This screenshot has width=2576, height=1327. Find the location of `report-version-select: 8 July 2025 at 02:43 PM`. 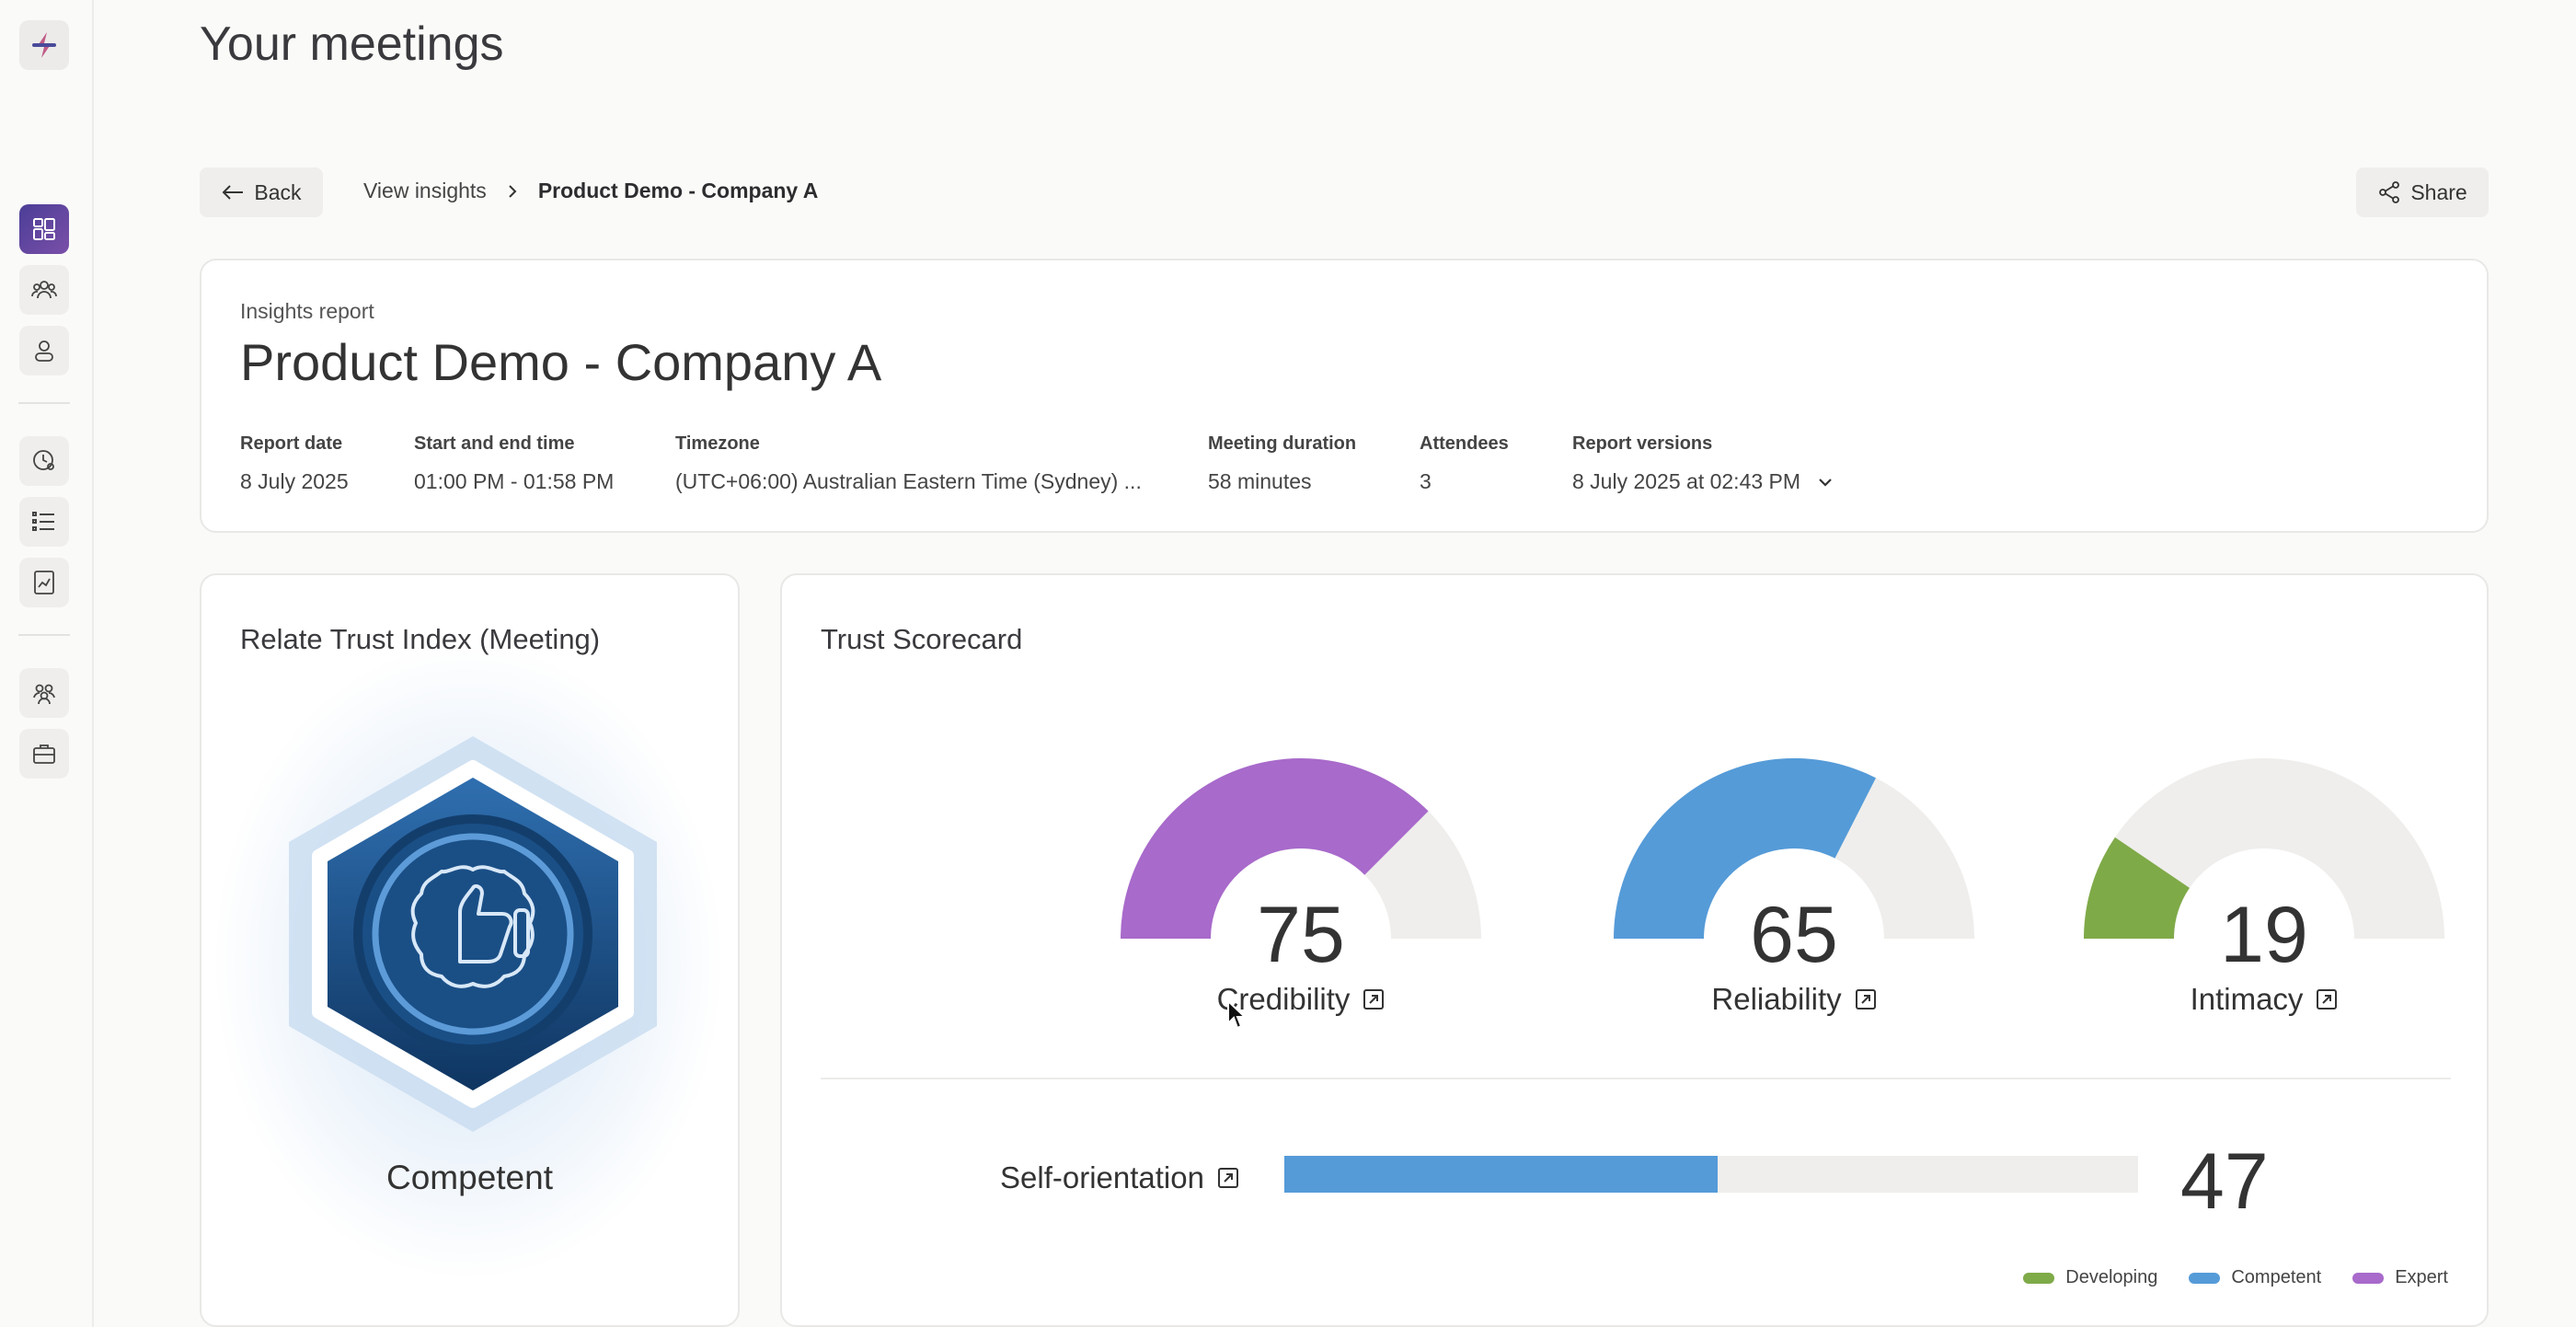

report-version-select: 8 July 2025 at 02:43 PM is located at coordinates (1703, 481).